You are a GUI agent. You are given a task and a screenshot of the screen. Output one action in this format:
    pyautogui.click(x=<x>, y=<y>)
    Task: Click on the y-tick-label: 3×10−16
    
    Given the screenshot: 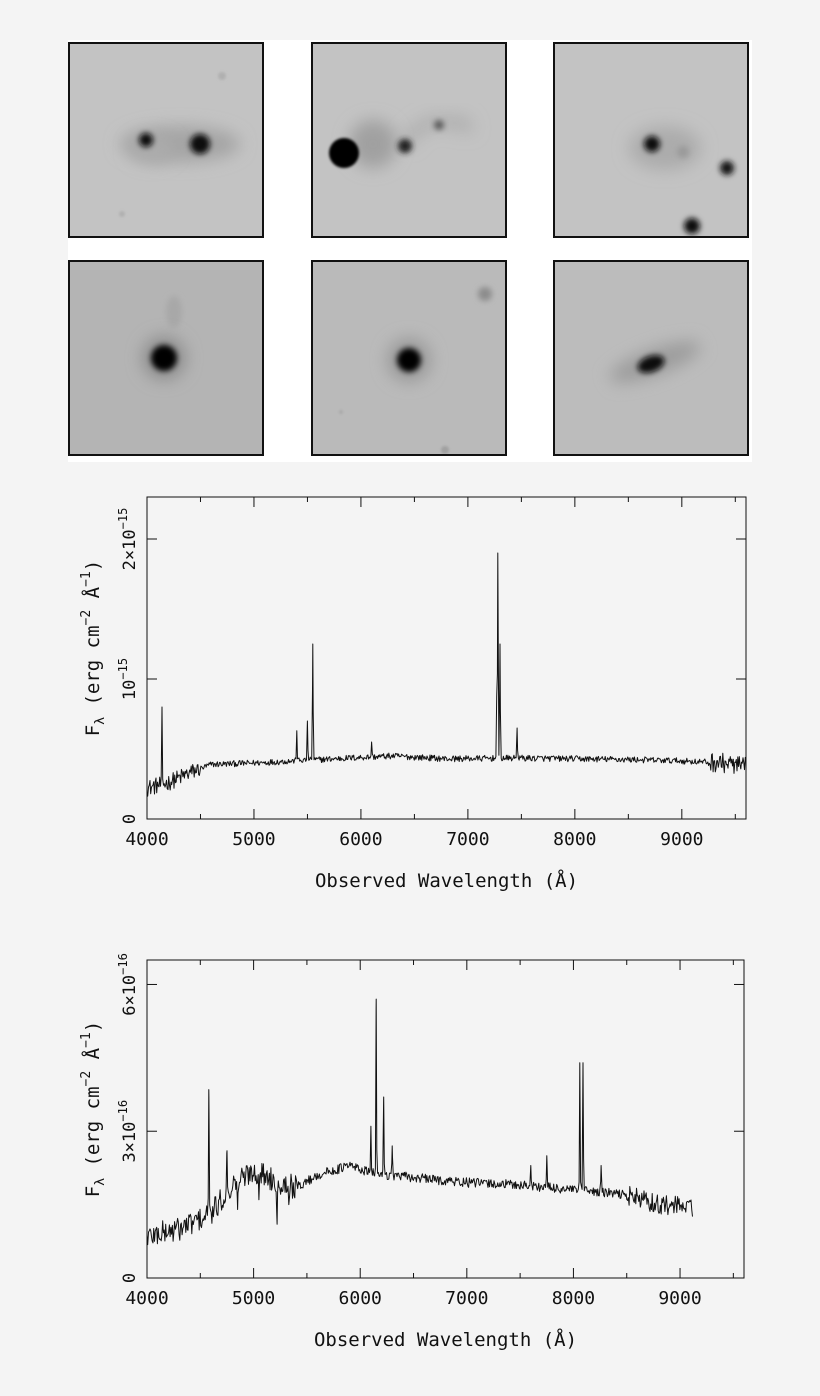 What is the action you would take?
    pyautogui.click(x=128, y=1131)
    